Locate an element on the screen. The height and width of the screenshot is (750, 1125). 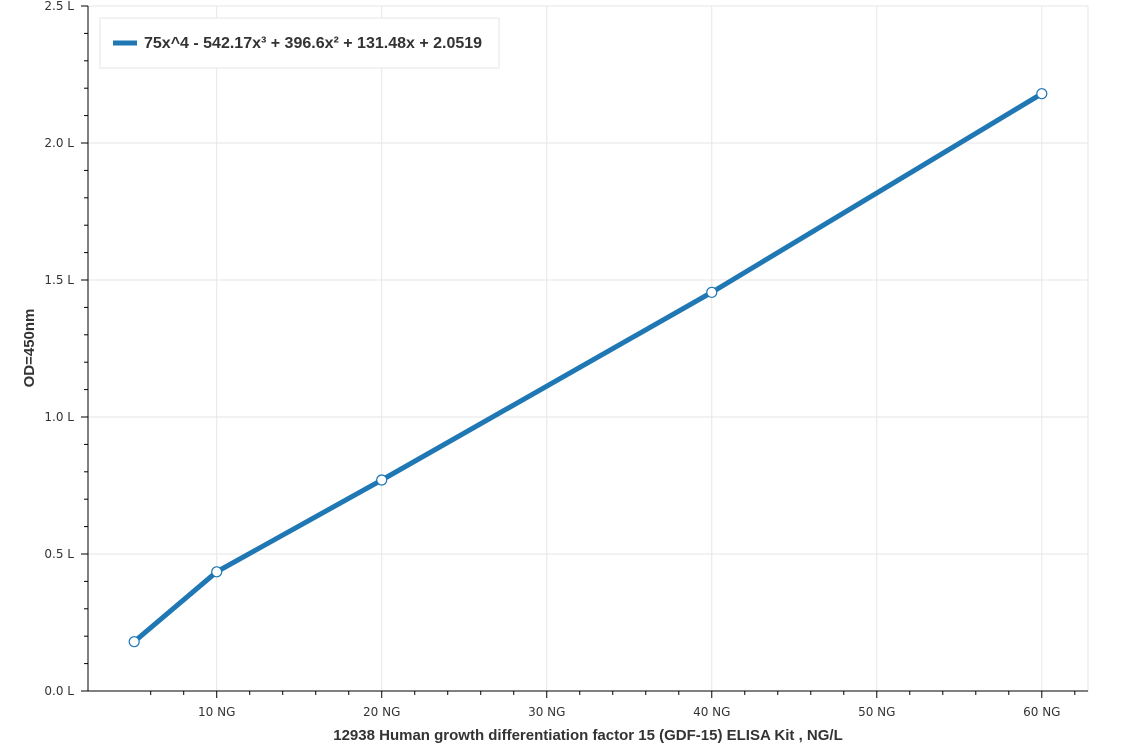
x-tick-label: 50 NG is located at coordinates (876, 712).